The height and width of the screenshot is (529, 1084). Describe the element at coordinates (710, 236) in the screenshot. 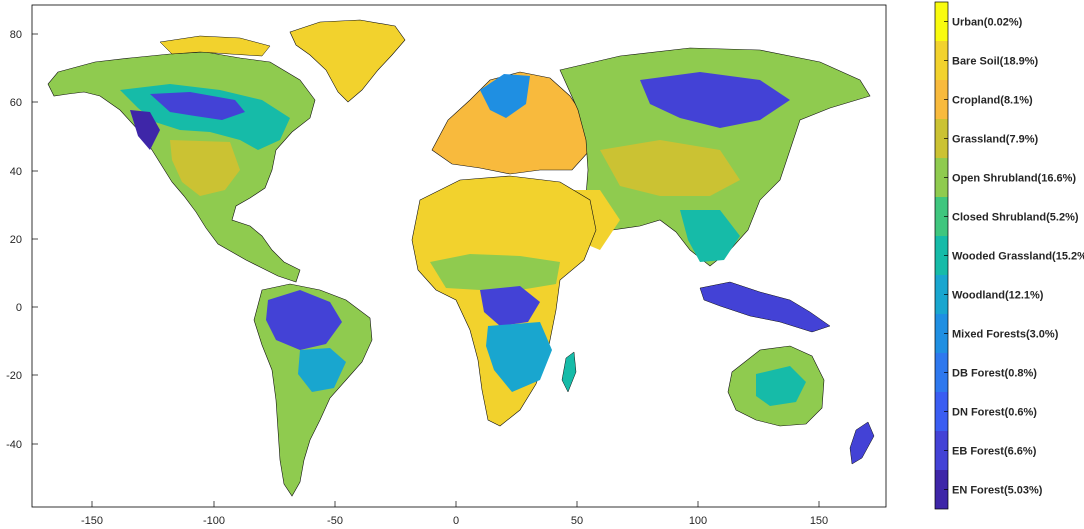

I see `southeast-asia-forest` at that location.